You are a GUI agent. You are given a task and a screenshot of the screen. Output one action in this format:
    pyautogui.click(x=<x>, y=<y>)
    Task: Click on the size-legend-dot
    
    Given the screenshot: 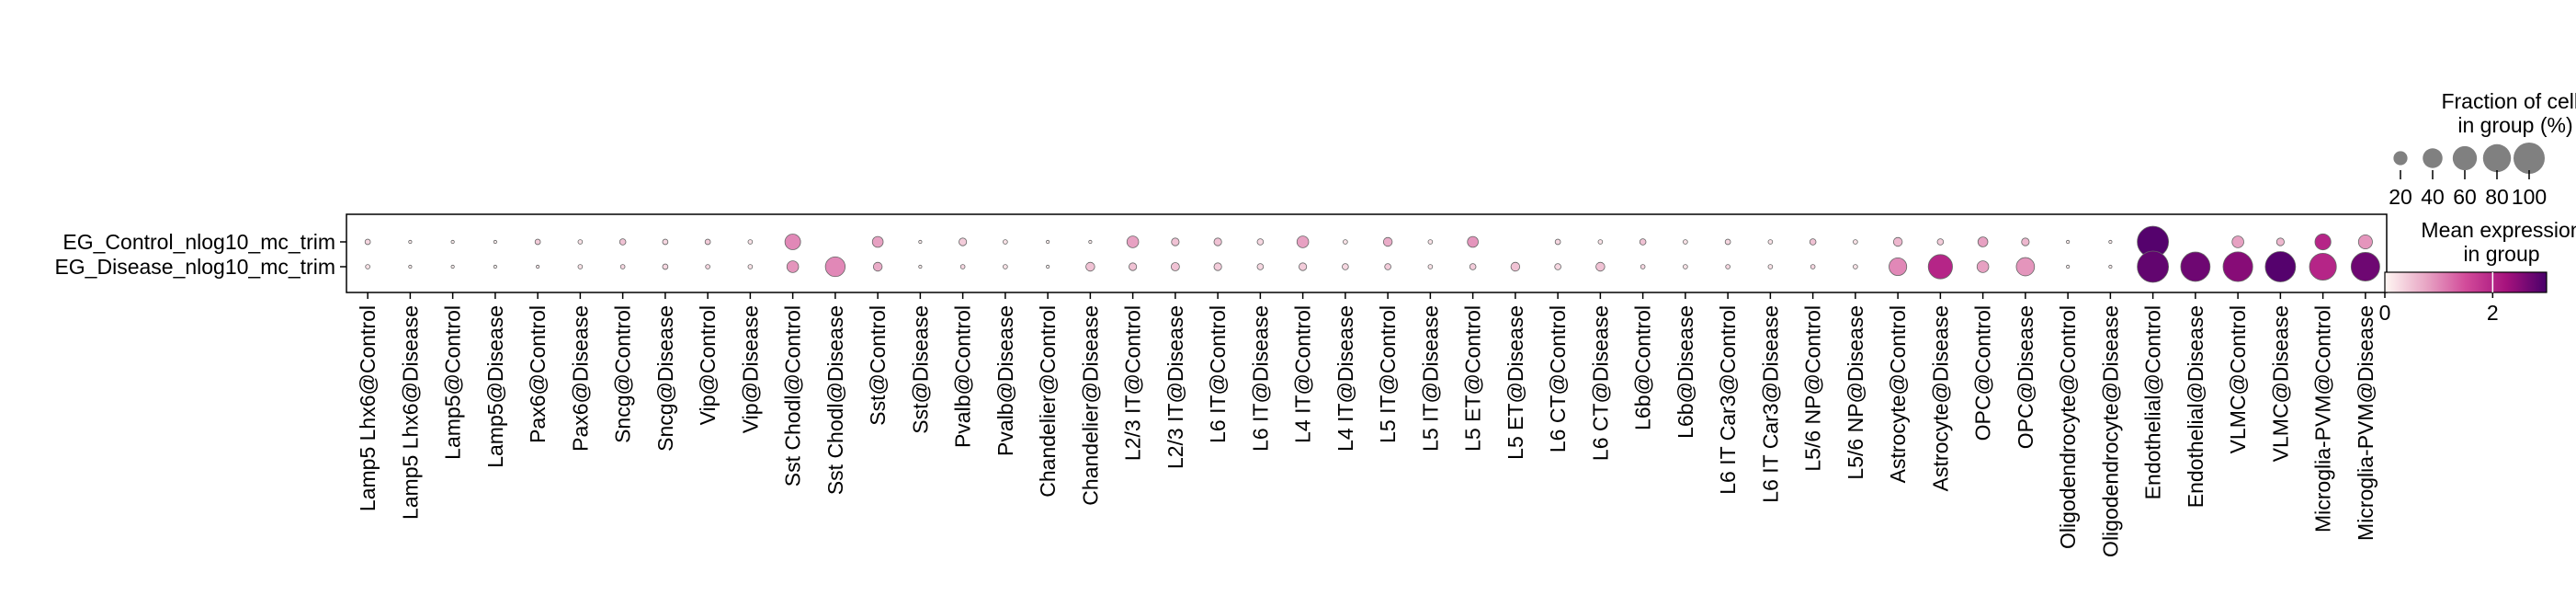 What is the action you would take?
    pyautogui.click(x=2465, y=158)
    